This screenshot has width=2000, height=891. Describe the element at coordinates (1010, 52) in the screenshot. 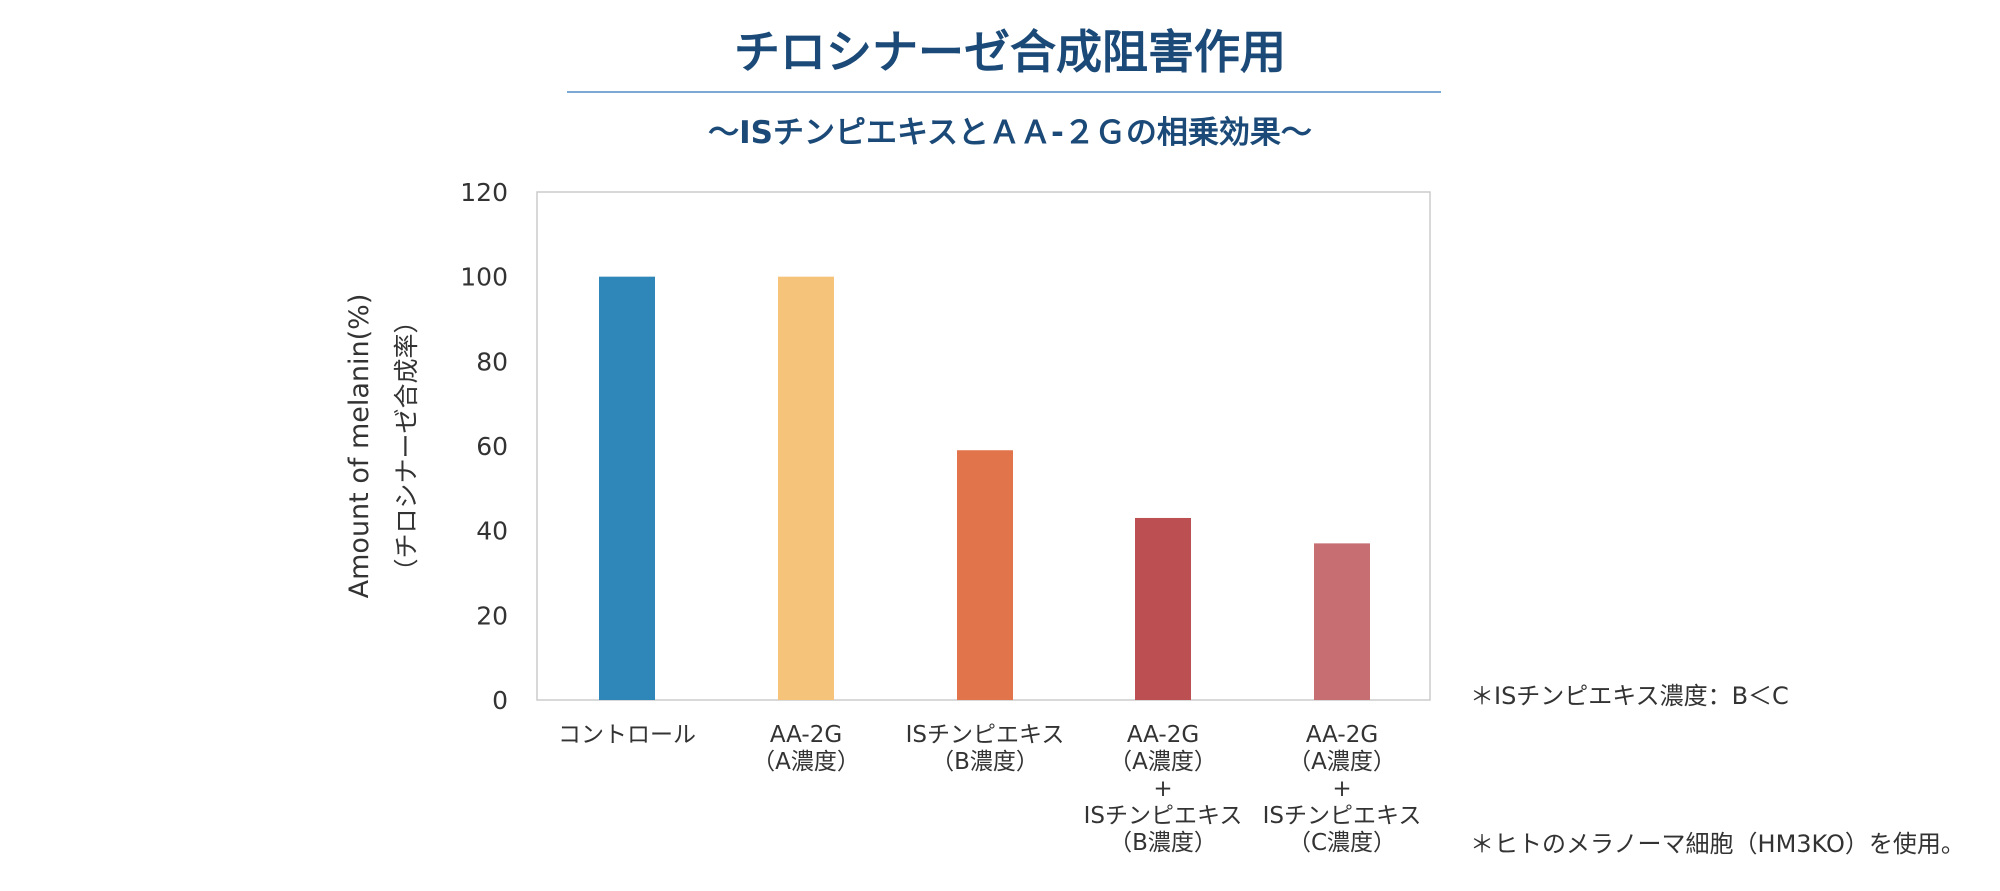

I see `chart-title: チロシナーゼ合成阻害作用` at that location.